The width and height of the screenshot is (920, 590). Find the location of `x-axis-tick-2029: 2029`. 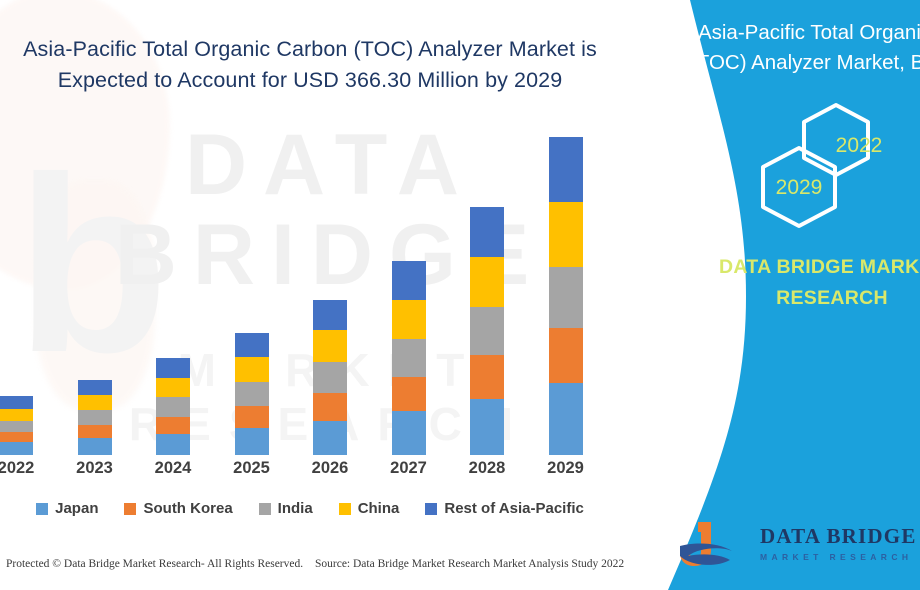

x-axis-tick-2029: 2029 is located at coordinates (565, 468).